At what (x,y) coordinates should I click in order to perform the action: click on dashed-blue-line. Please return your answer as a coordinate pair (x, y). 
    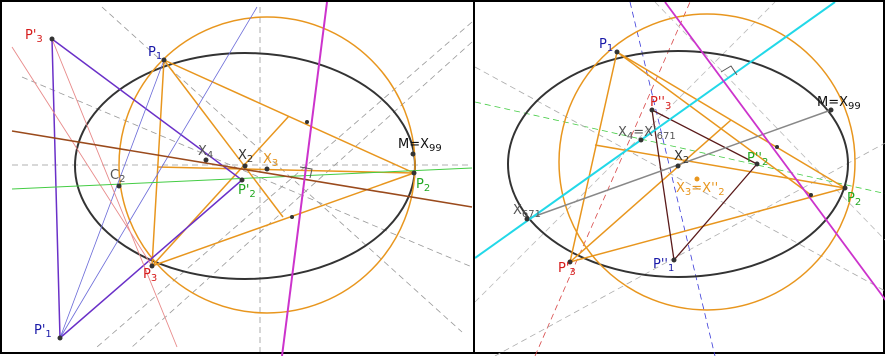
    Looking at the image, I should click on (672, 179).